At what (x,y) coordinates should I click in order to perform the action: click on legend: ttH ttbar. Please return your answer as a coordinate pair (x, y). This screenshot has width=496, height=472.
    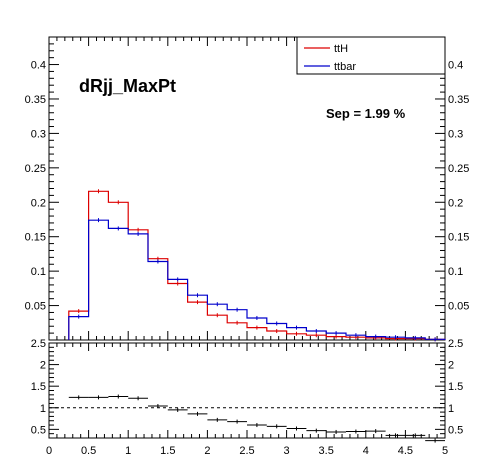
    Looking at the image, I should click on (371, 55).